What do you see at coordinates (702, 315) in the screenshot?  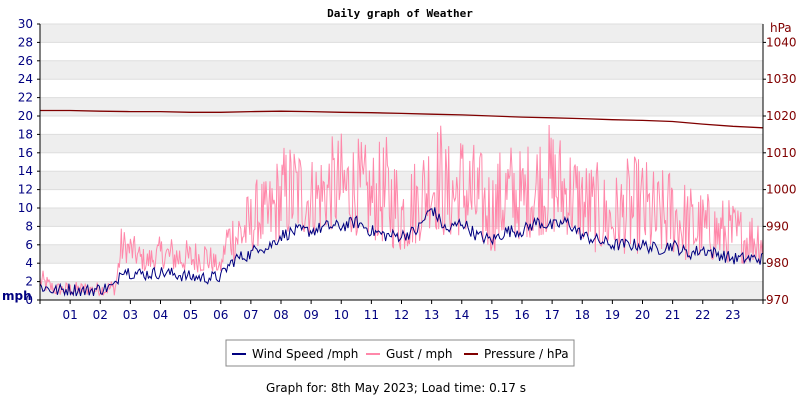 I see `x-tick-label: 22` at bounding box center [702, 315].